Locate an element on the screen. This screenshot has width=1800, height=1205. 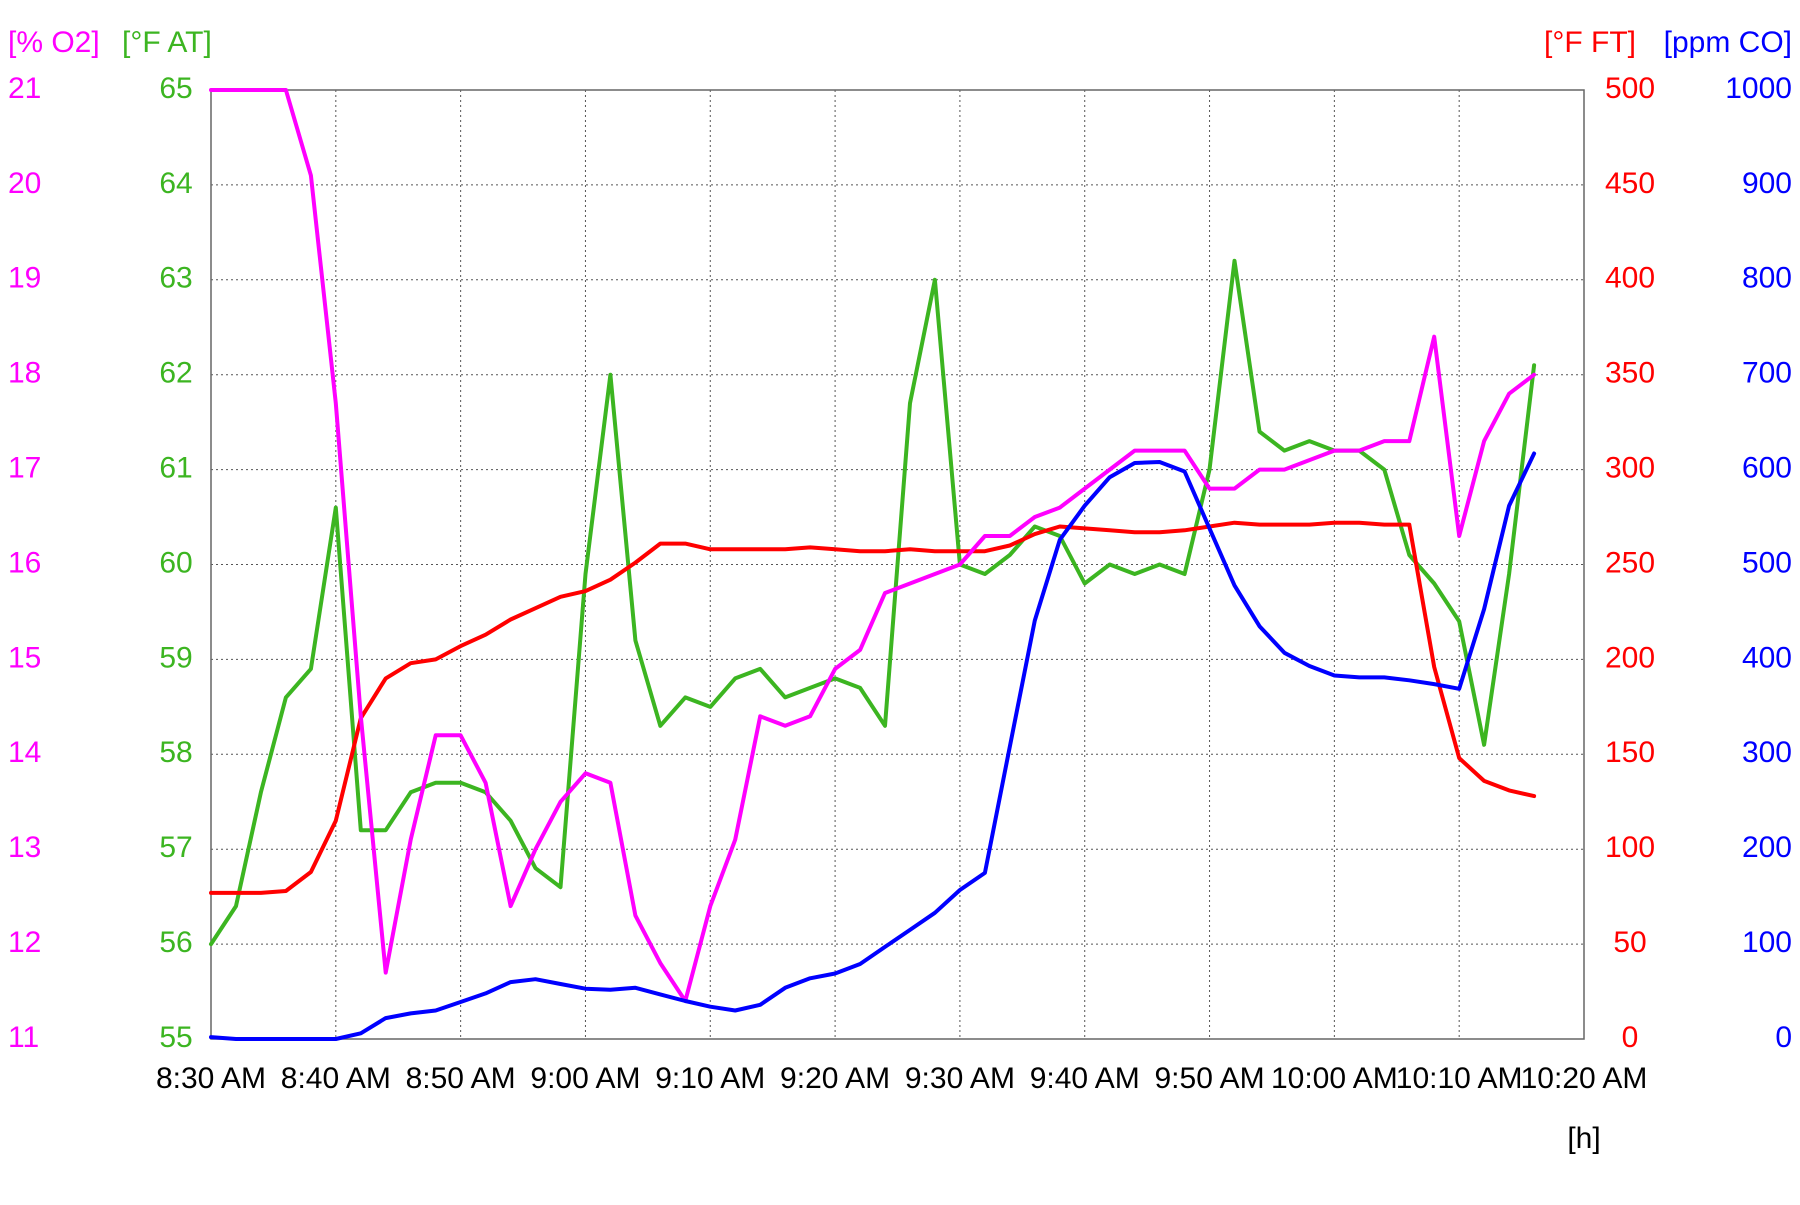
x-tick-label: 10:20 AM is located at coordinates (1584, 1078).